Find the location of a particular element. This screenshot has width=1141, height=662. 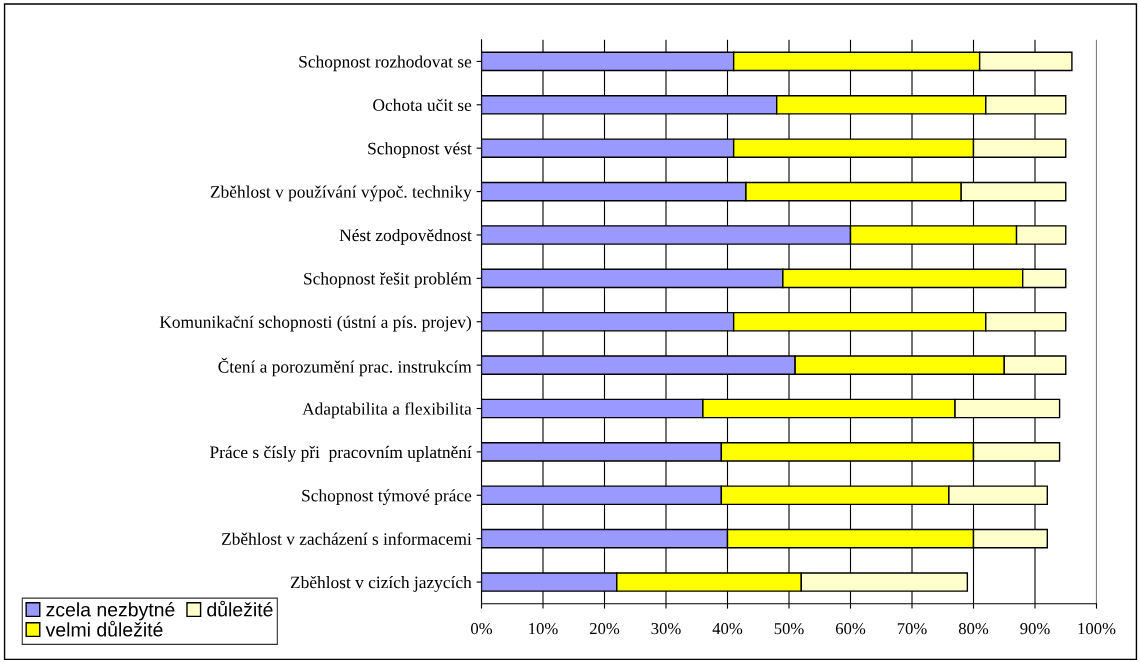

y-tick-label: Ochota učit se is located at coordinates (422, 104).